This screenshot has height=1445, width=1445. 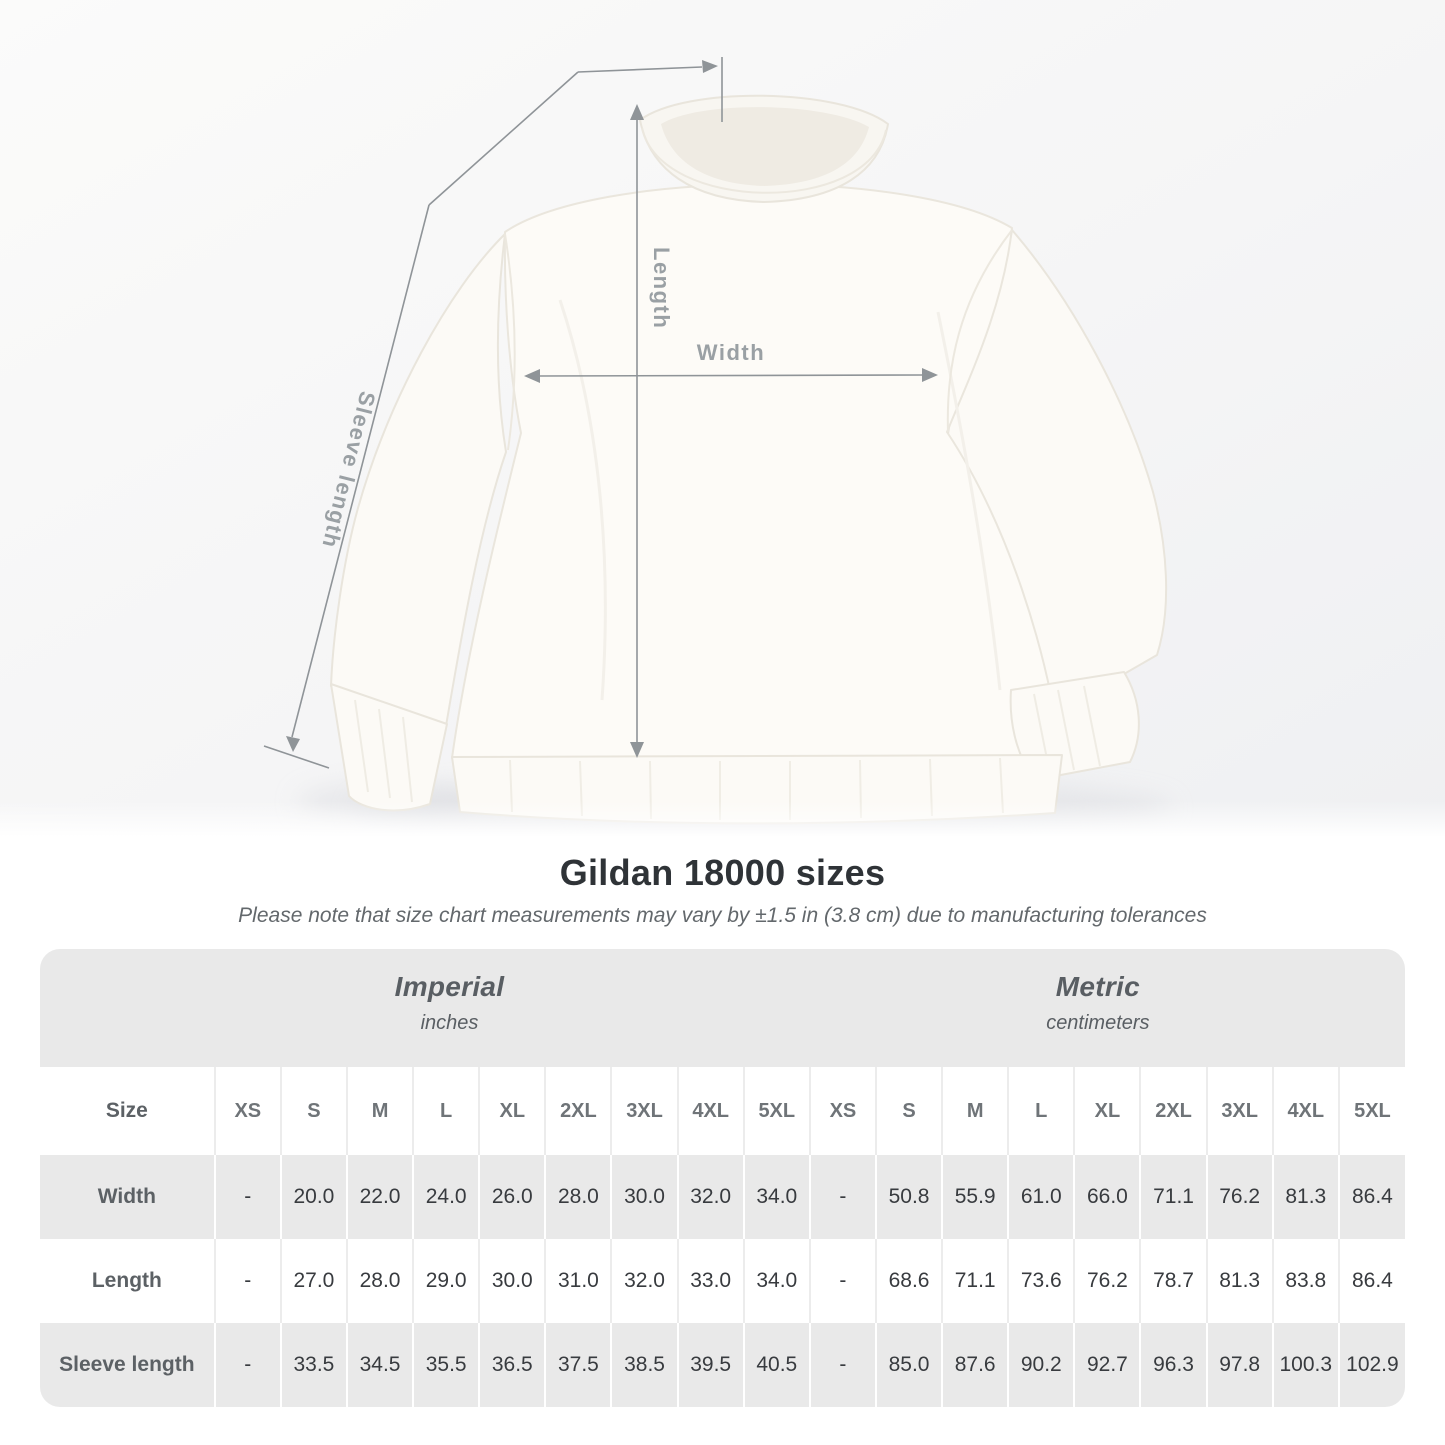 What do you see at coordinates (908, 1197) in the screenshot?
I see `measurement-cell: 50.8` at bounding box center [908, 1197].